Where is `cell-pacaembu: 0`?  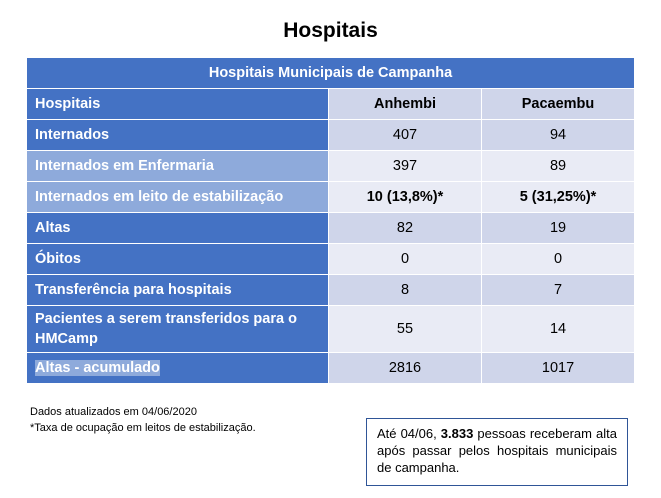 cell-pacaembu: 0 is located at coordinates (558, 259).